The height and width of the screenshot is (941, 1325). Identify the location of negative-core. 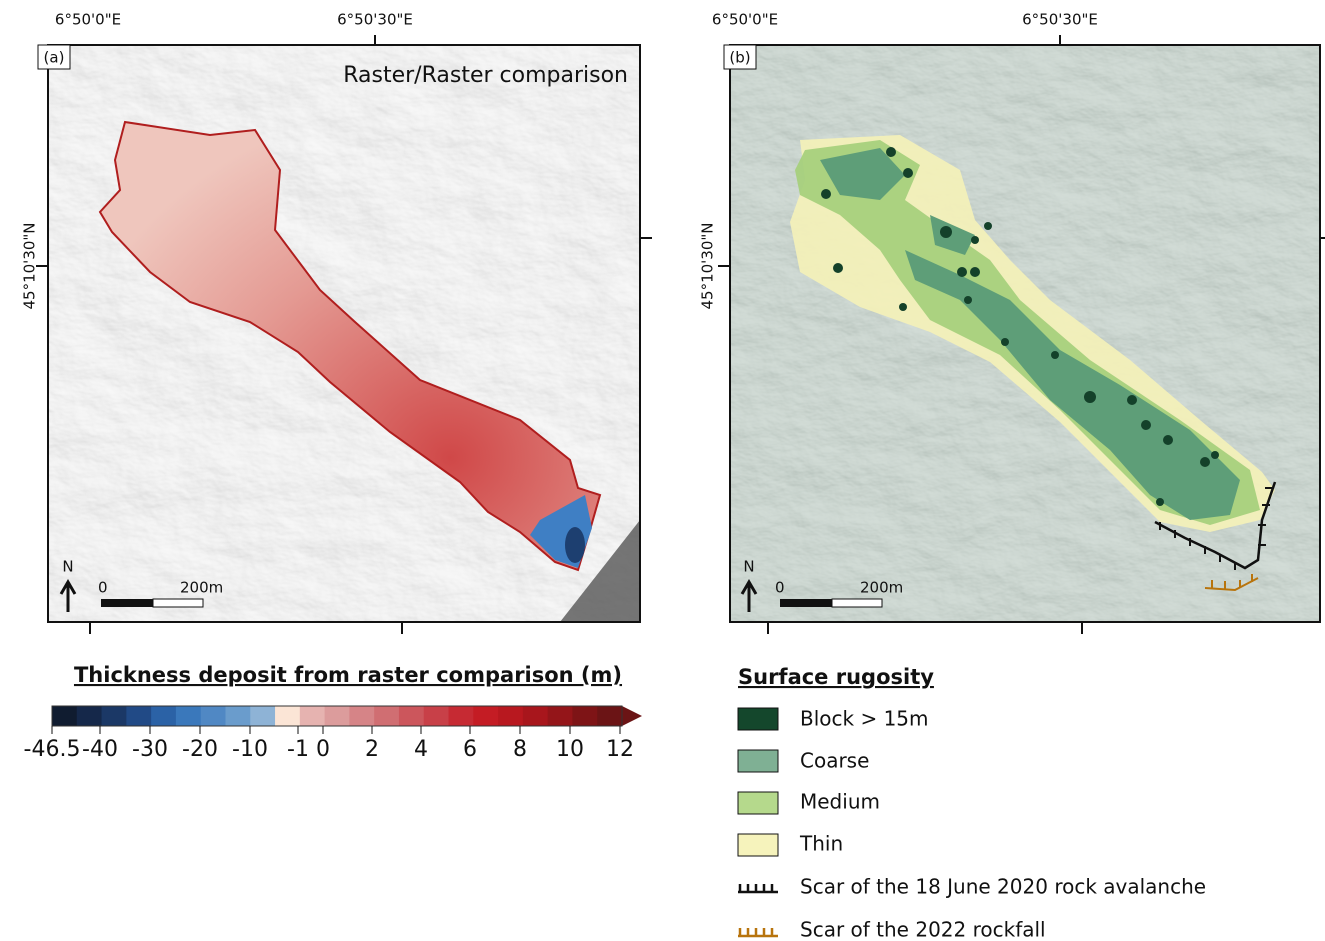
(575, 545).